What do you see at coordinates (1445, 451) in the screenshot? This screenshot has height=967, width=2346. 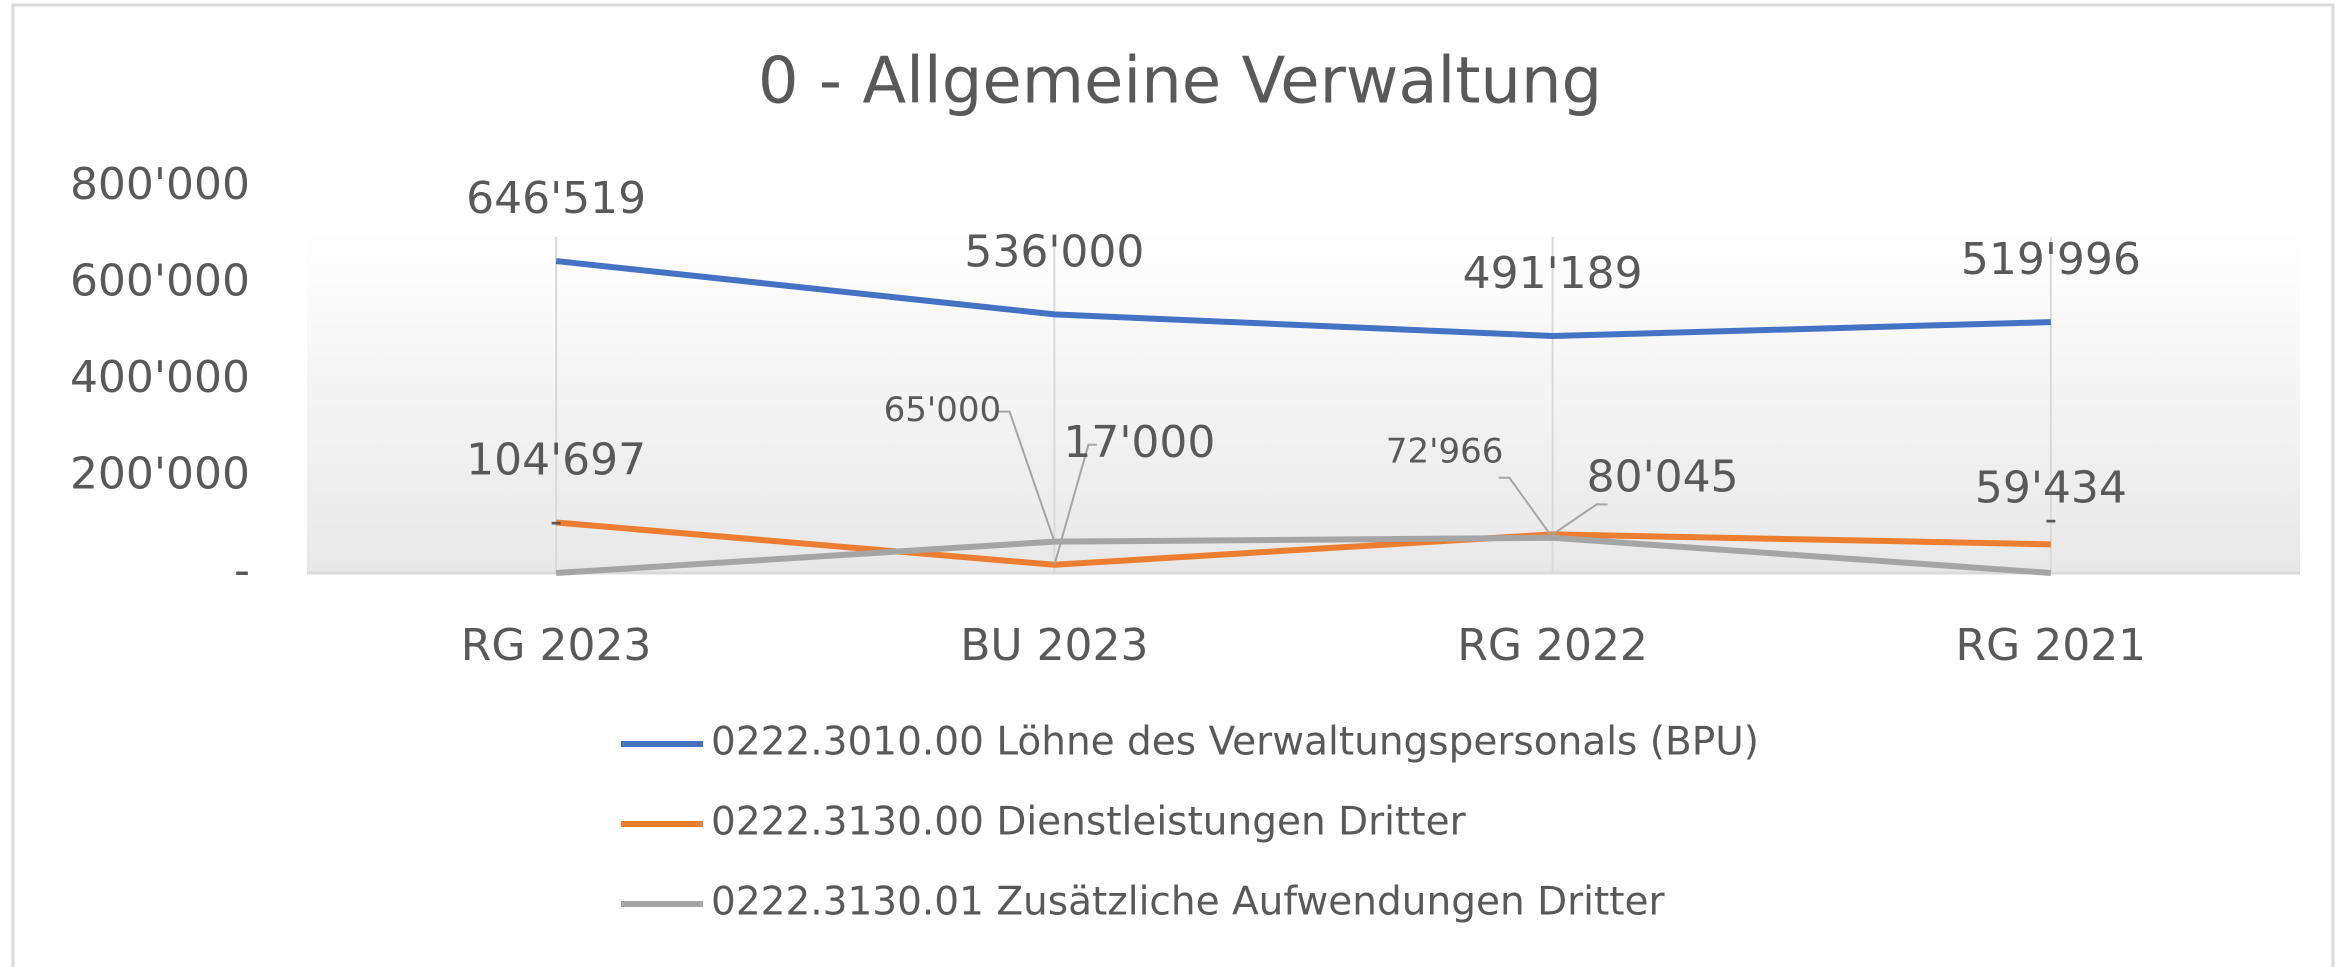 I see `data-label: 72'966` at bounding box center [1445, 451].